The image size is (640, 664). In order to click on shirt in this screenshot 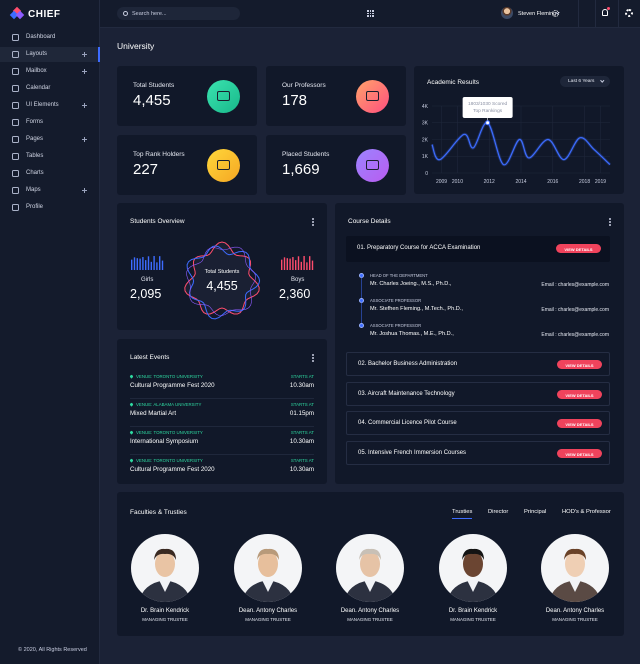, I will do `click(370, 586)`.